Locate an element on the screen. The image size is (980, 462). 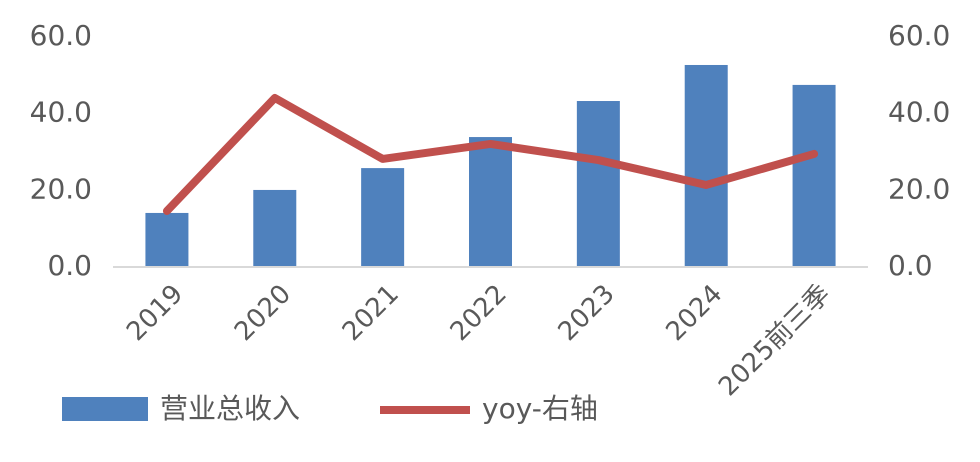
x-tick-label: 2021 is located at coordinates (371, 313).